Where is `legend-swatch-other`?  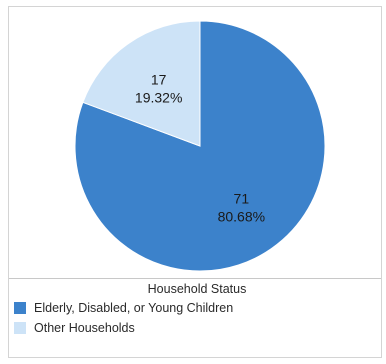 legend-swatch-other is located at coordinates (20, 328).